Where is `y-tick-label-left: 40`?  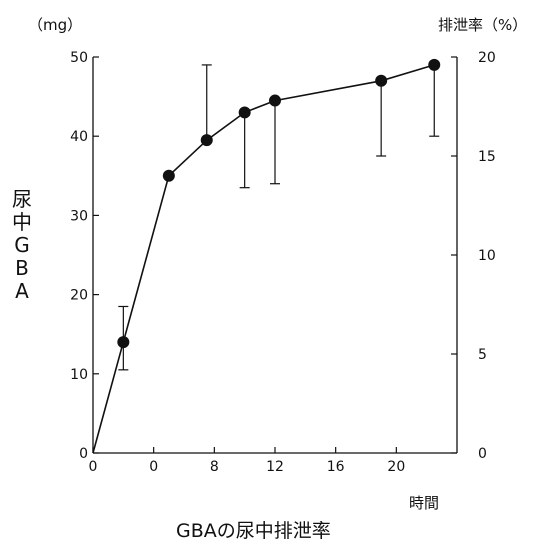
y-tick-label-left: 40 is located at coordinates (79, 137).